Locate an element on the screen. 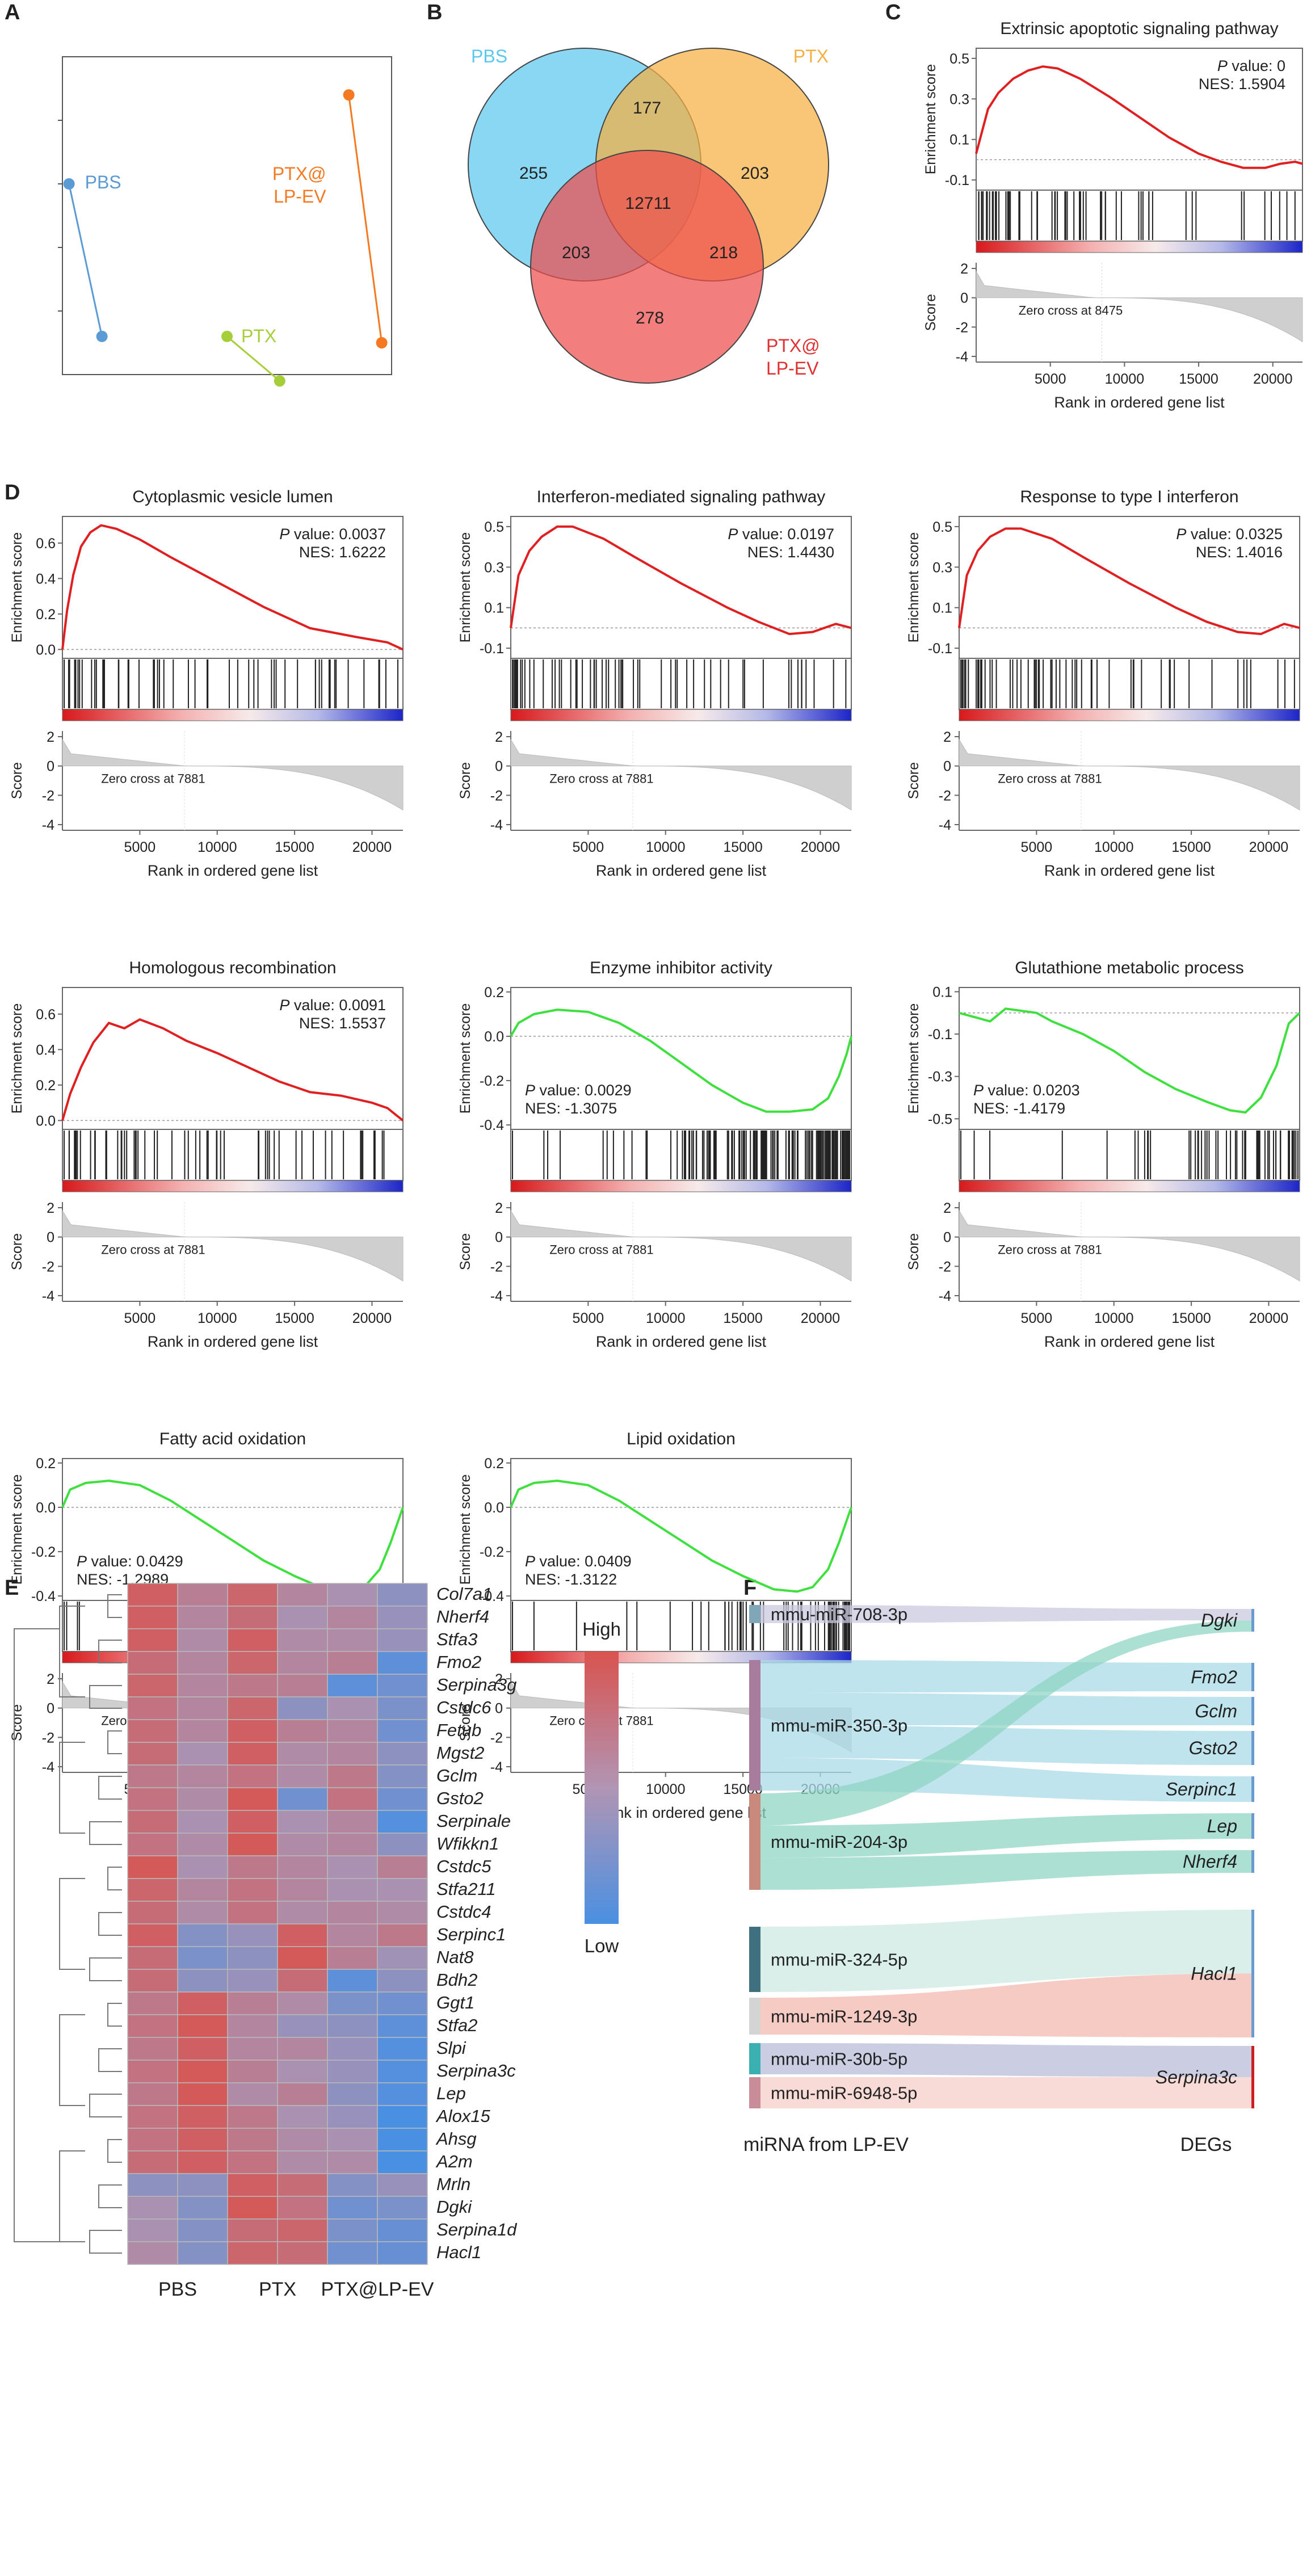  heatmap-gene-label: Cstdc5 is located at coordinates (464, 1866).